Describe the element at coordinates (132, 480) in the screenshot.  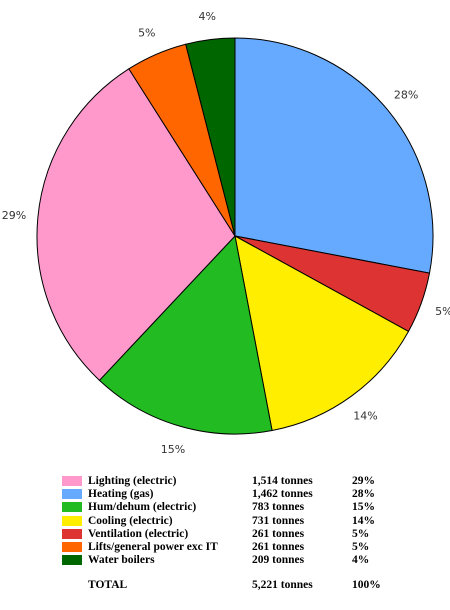
I see `legend-label: Lighting (electric)` at that location.